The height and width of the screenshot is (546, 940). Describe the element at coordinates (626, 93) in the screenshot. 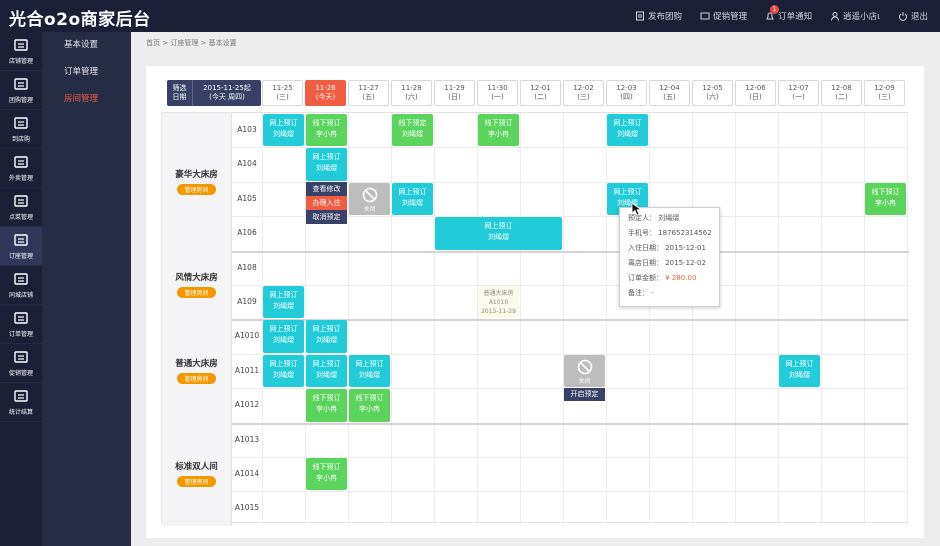

I see `date-header: 12-03 (四)` at that location.